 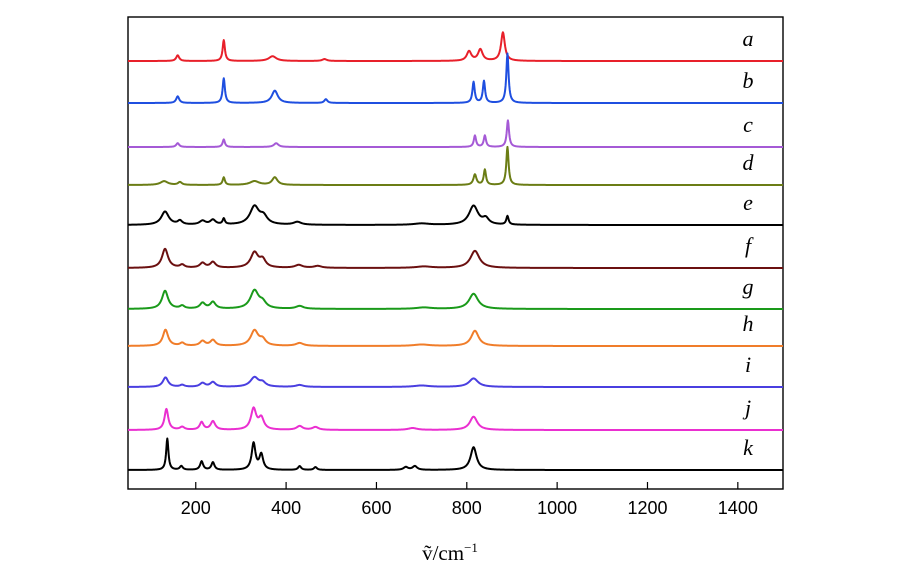 I want to click on series-label-i: i, so click(x=748, y=364).